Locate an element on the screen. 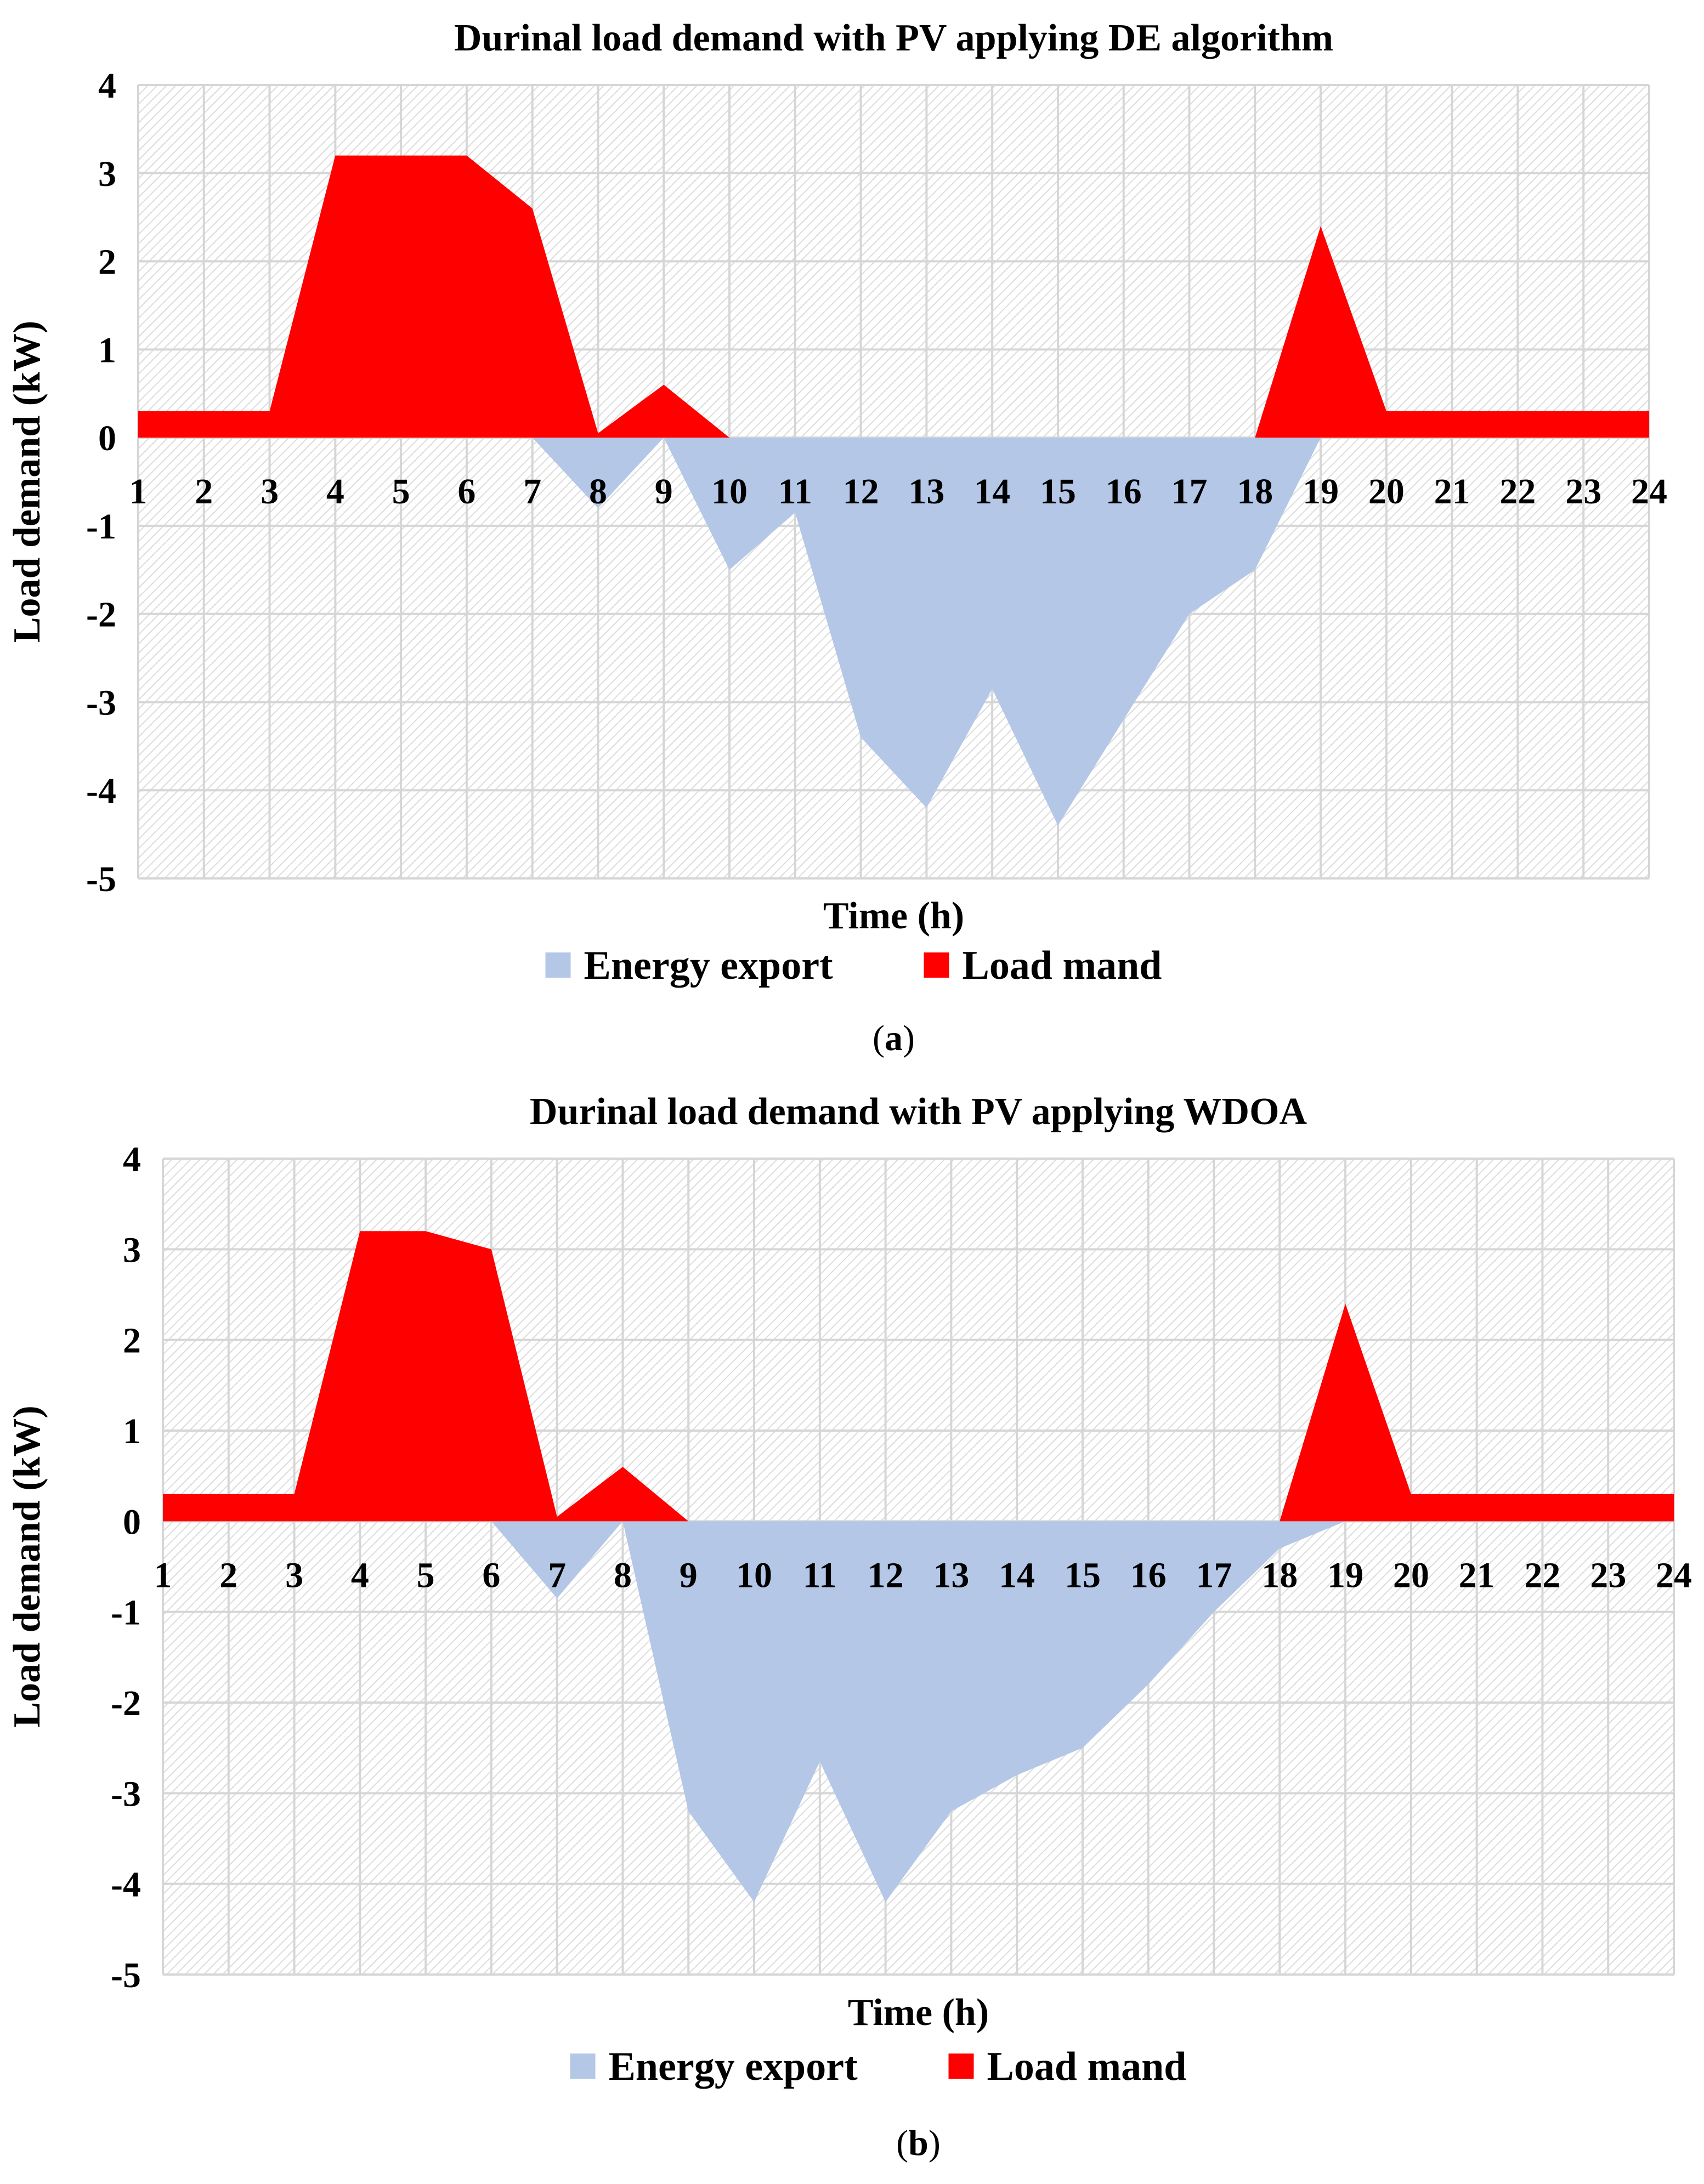 The width and height of the screenshot is (1704, 2184). figure-caption: (b) is located at coordinates (918, 2143).